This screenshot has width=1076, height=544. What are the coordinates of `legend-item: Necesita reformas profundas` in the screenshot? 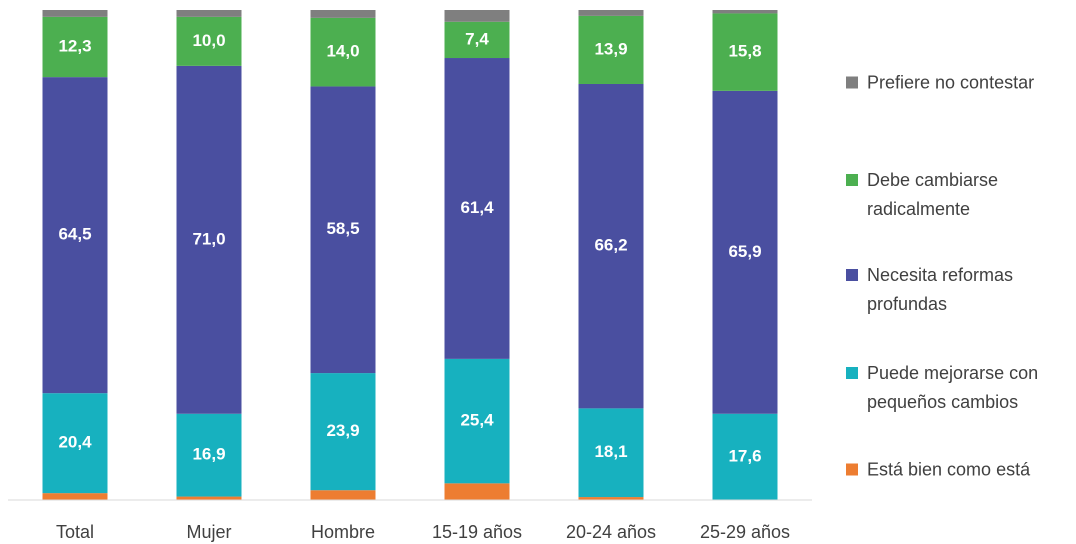 It's located at (953, 290).